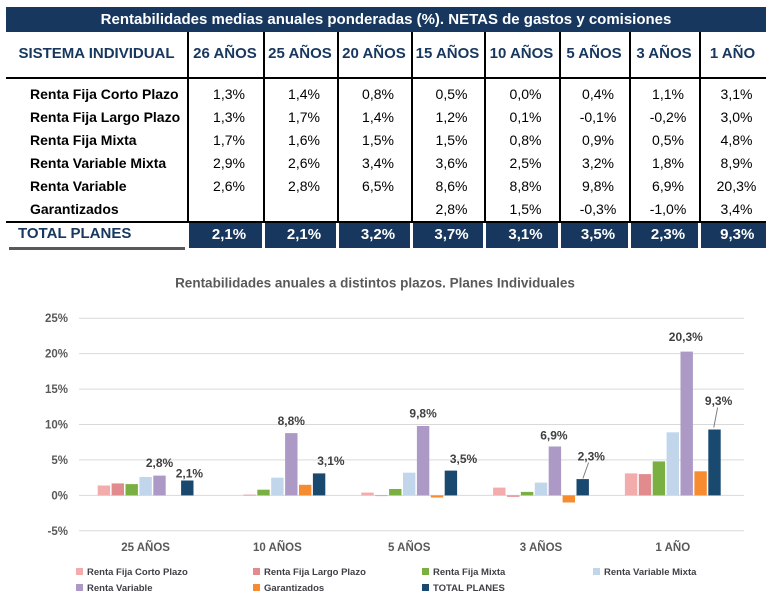  Describe the element at coordinates (469, 588) in the screenshot. I see `svg-text: TOTAL PLANES` at that location.